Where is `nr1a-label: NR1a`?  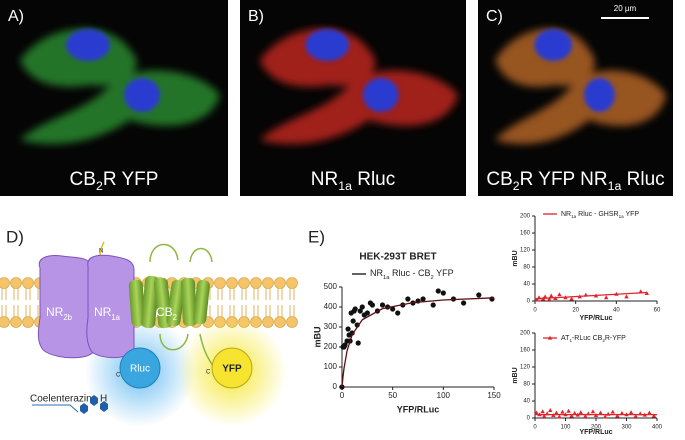
nr1a-label: NR1a is located at coordinates (107, 313).